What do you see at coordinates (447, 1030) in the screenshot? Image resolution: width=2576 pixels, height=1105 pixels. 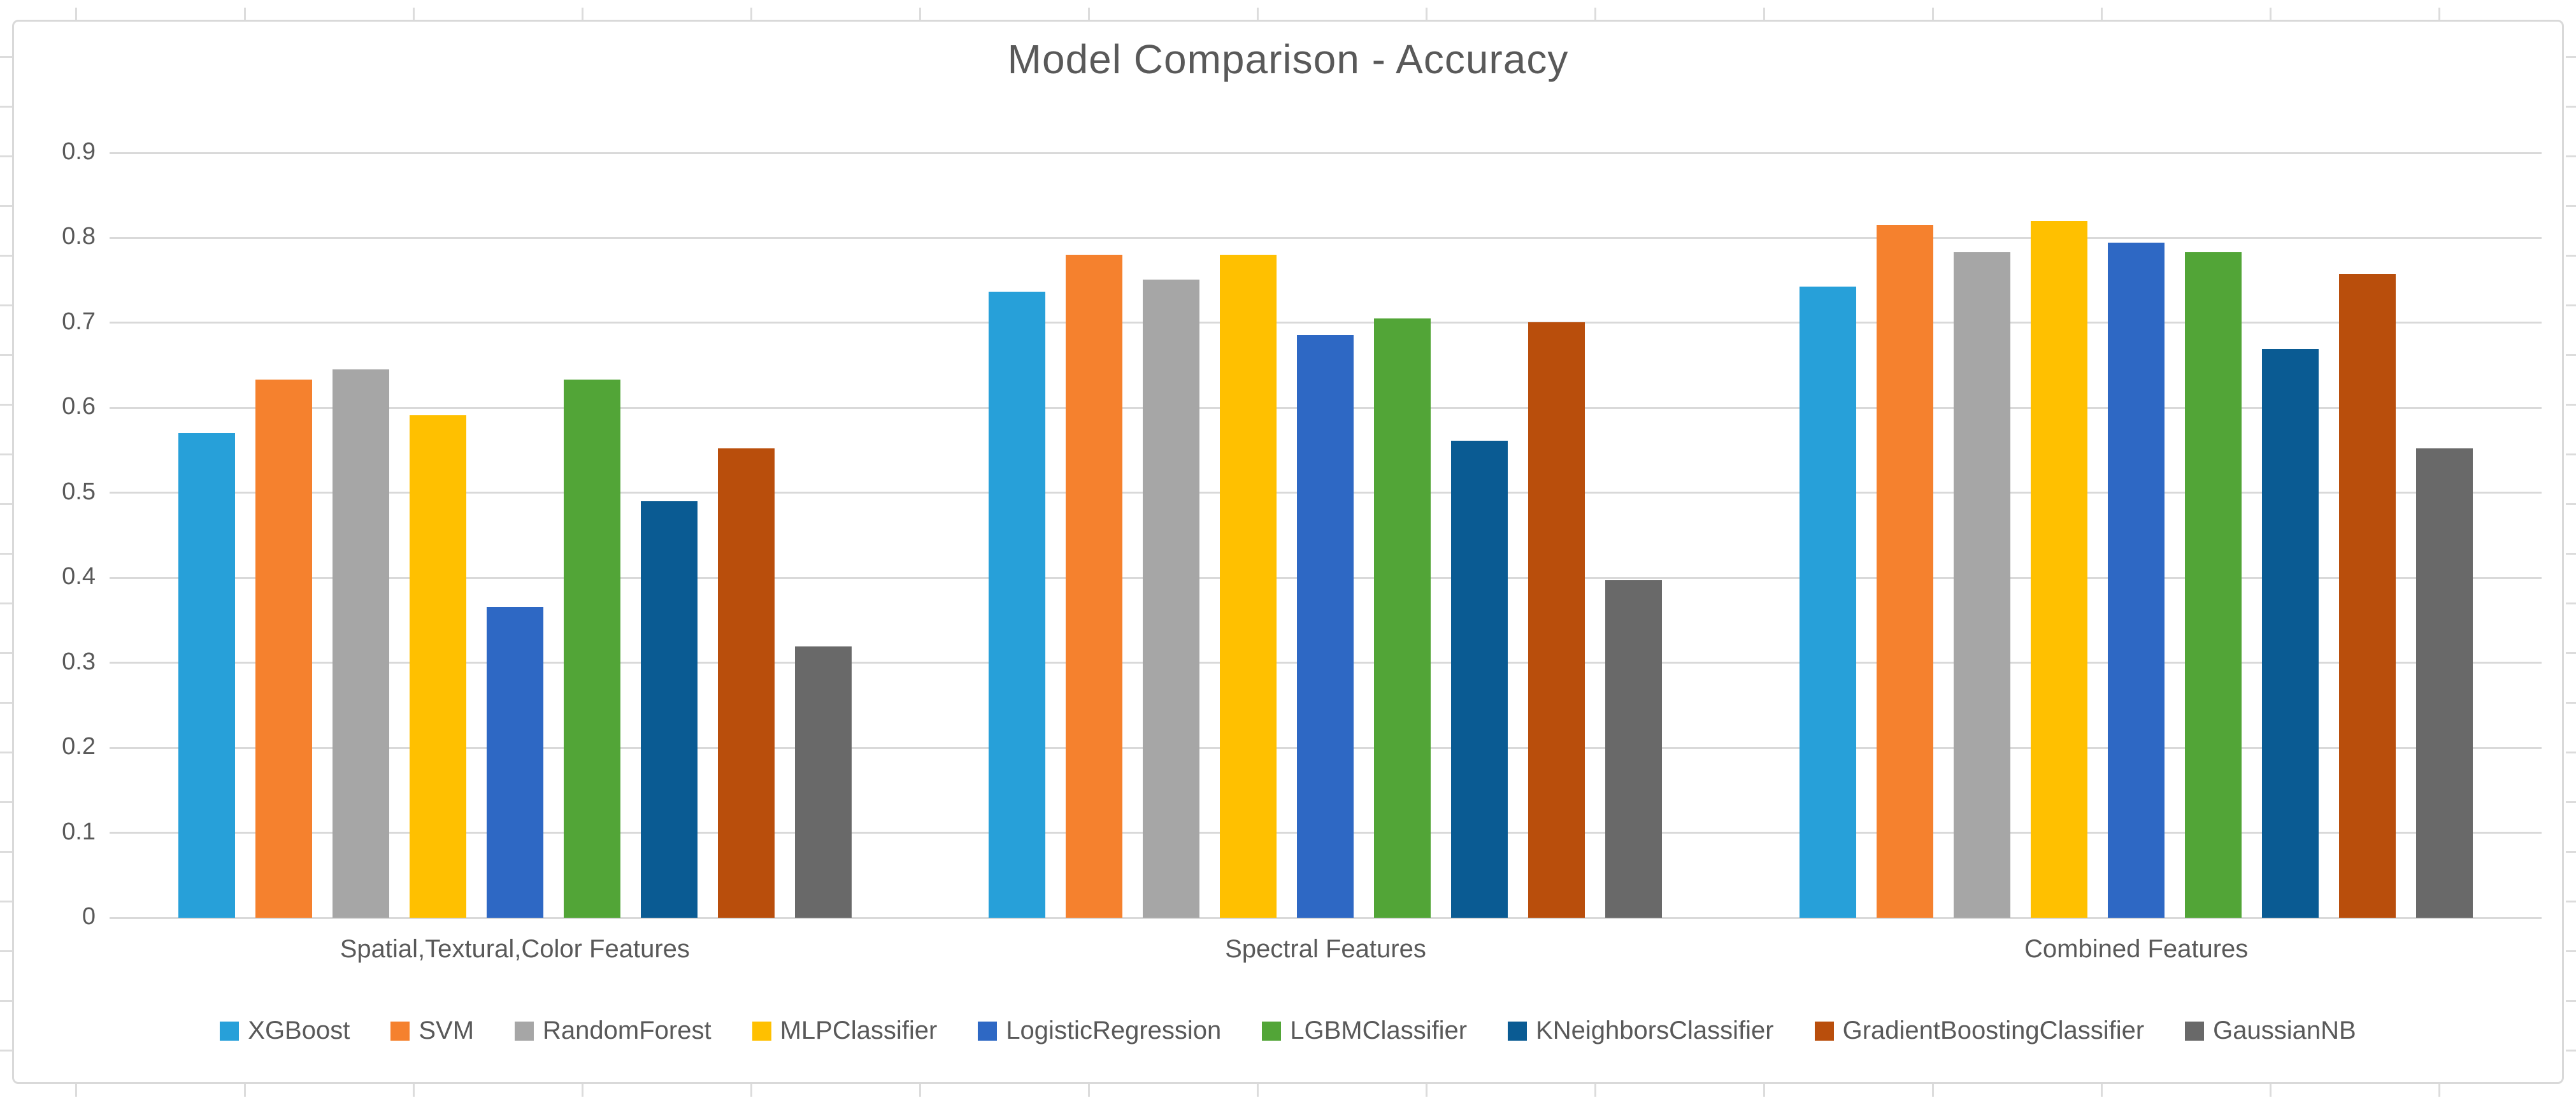 I see `legend-label: SVM` at bounding box center [447, 1030].